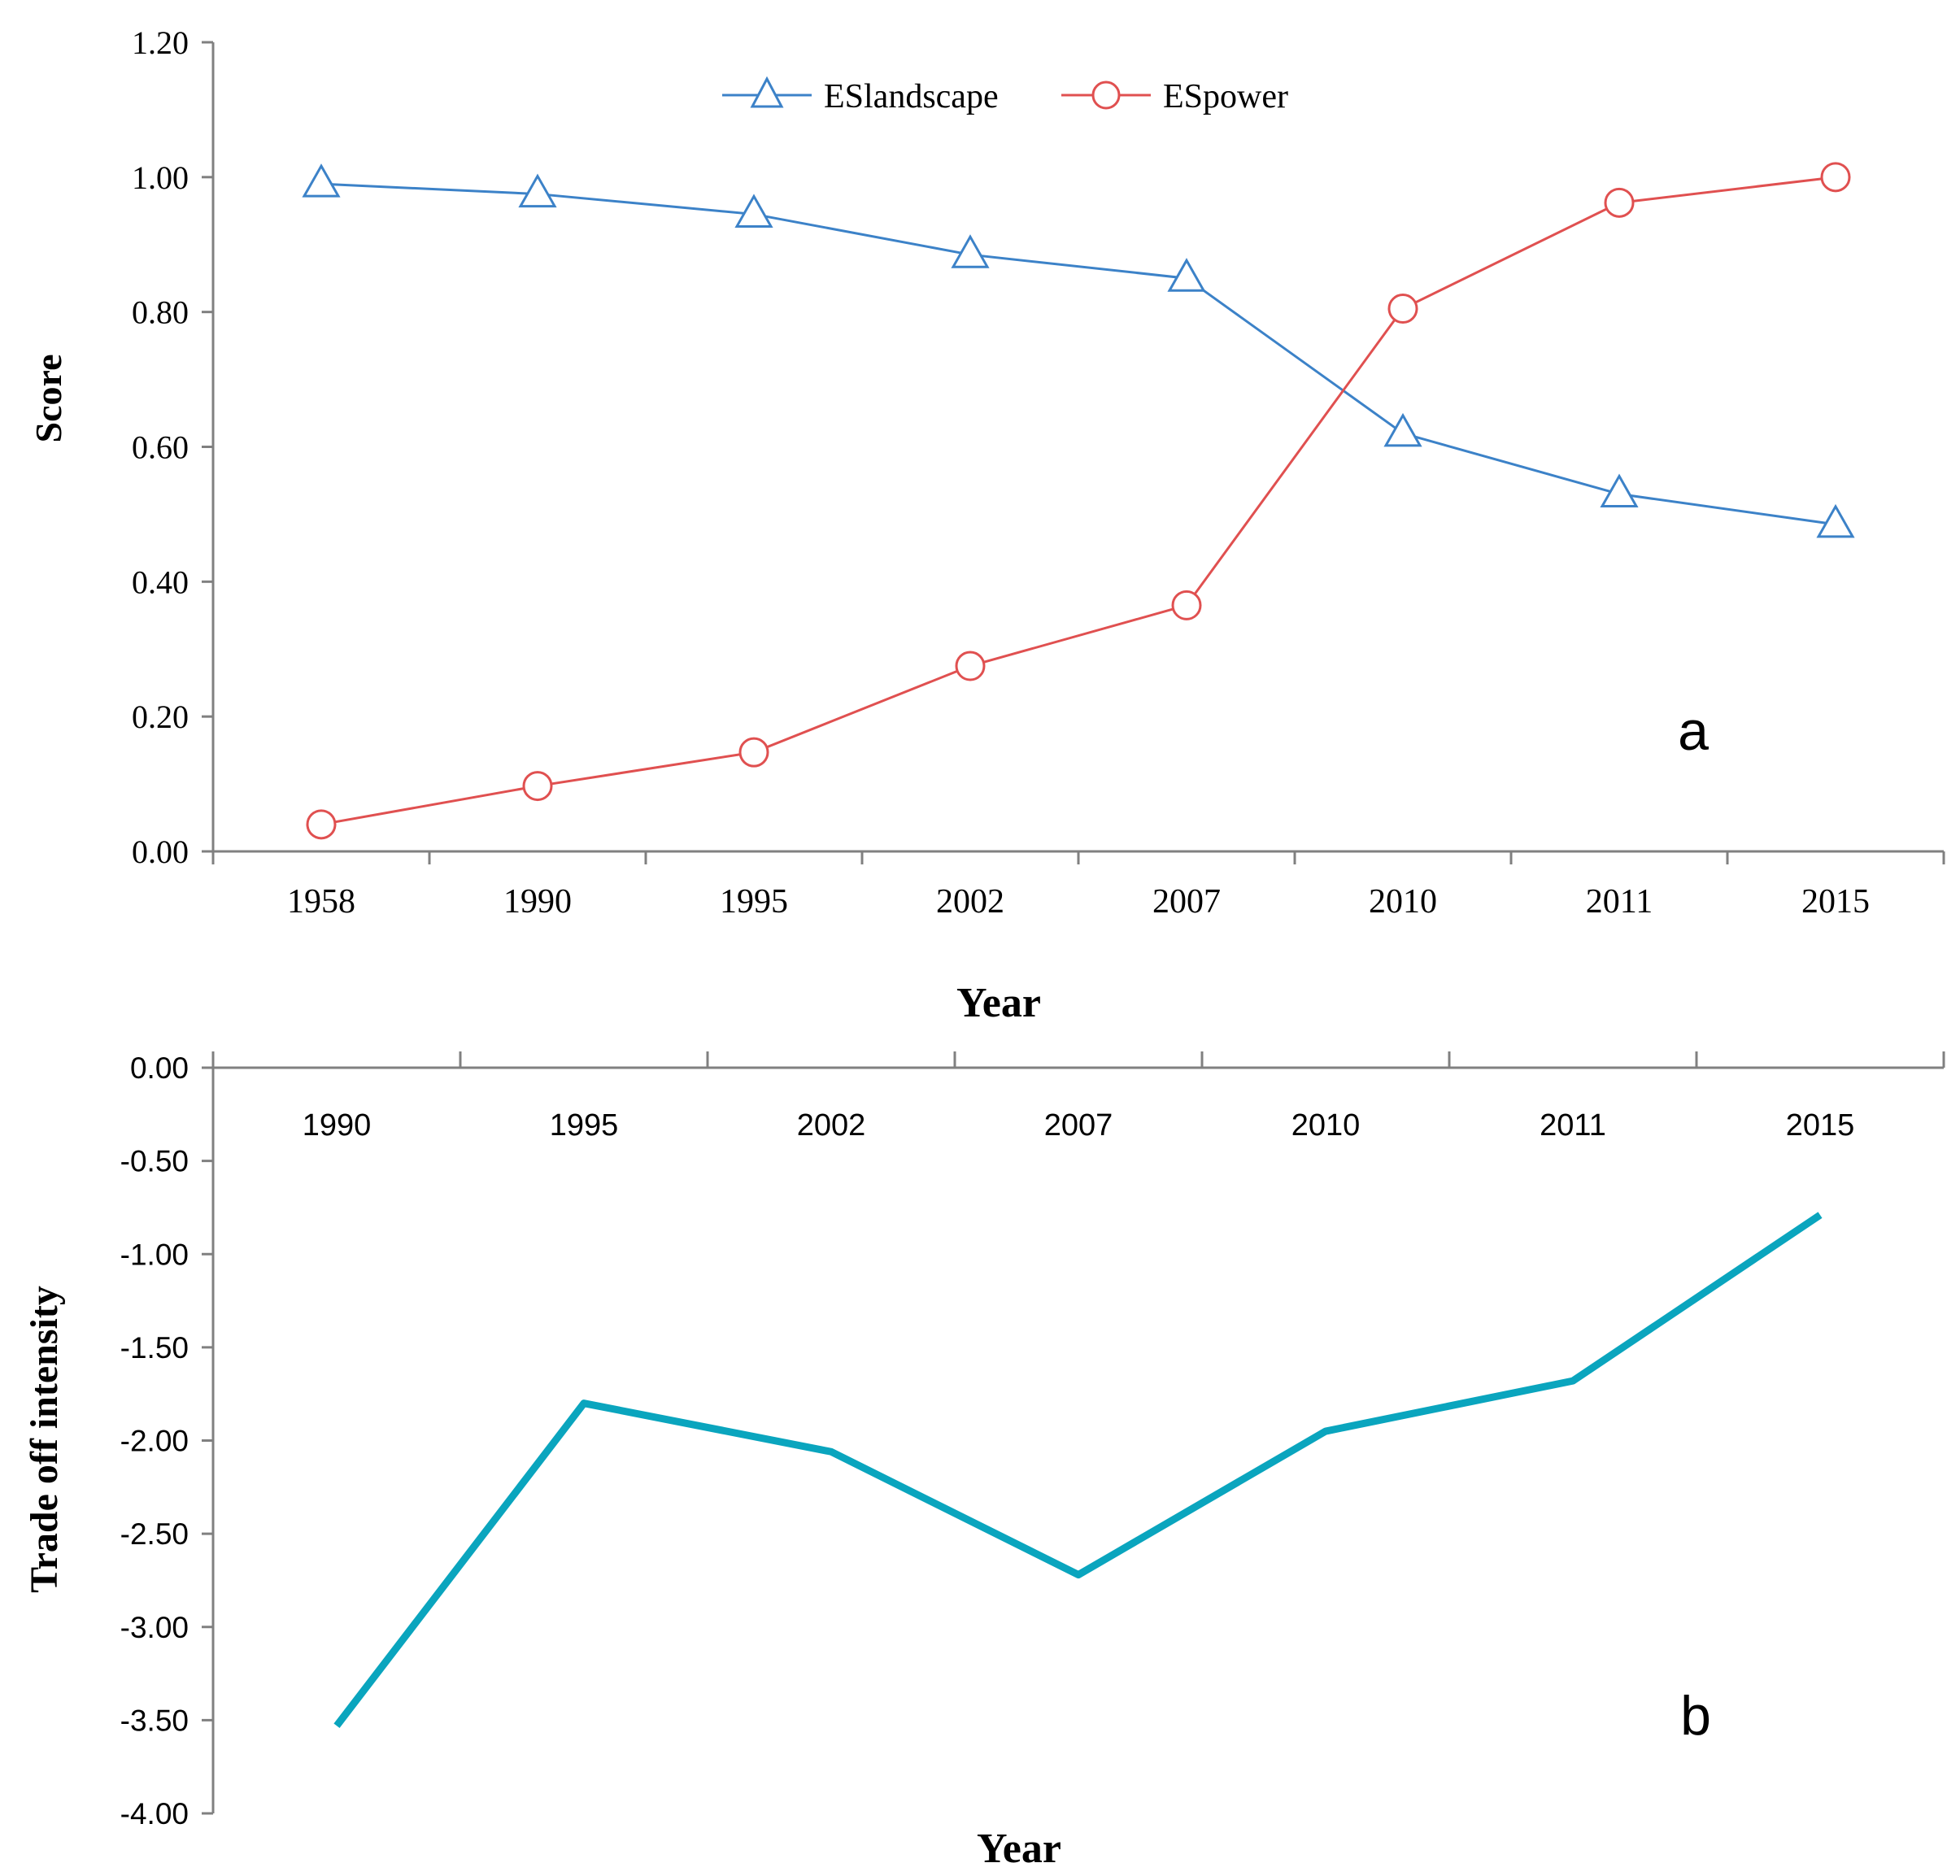  What do you see at coordinates (160, 852) in the screenshot?
I see `panel-a-y-tick-label: 0.00` at bounding box center [160, 852].